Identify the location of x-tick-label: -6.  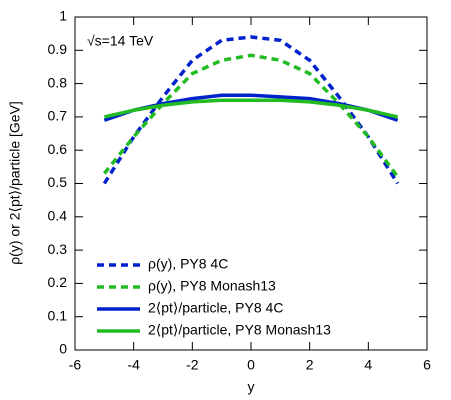
(75, 365).